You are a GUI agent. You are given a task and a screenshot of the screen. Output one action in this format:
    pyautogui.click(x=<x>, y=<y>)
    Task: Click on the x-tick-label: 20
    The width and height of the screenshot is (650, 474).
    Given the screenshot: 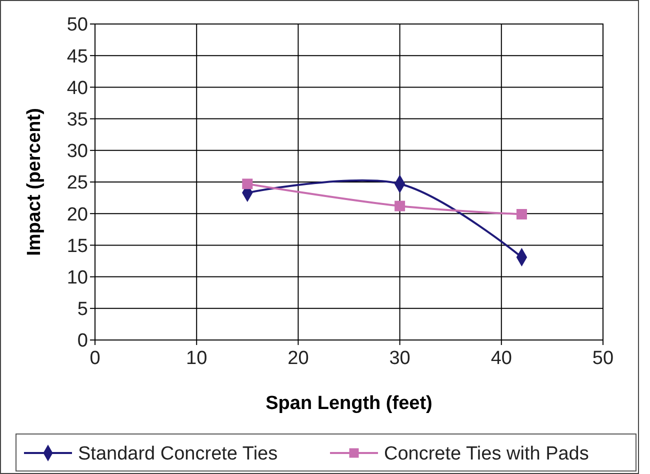 What is the action you would take?
    pyautogui.click(x=298, y=358)
    